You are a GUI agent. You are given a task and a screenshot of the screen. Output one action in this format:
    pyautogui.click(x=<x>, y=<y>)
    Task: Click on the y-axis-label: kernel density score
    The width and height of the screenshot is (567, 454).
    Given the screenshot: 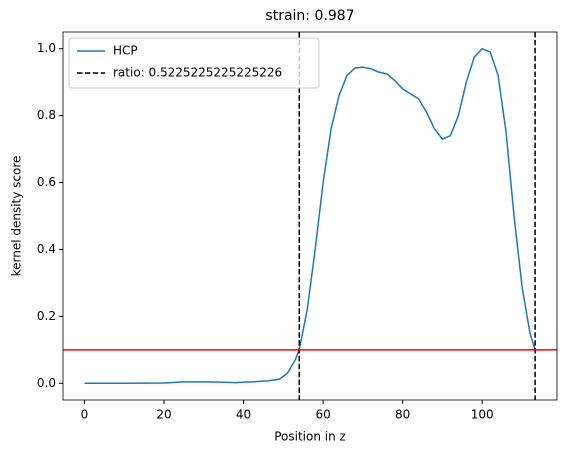 What is the action you would take?
    pyautogui.click(x=17, y=216)
    